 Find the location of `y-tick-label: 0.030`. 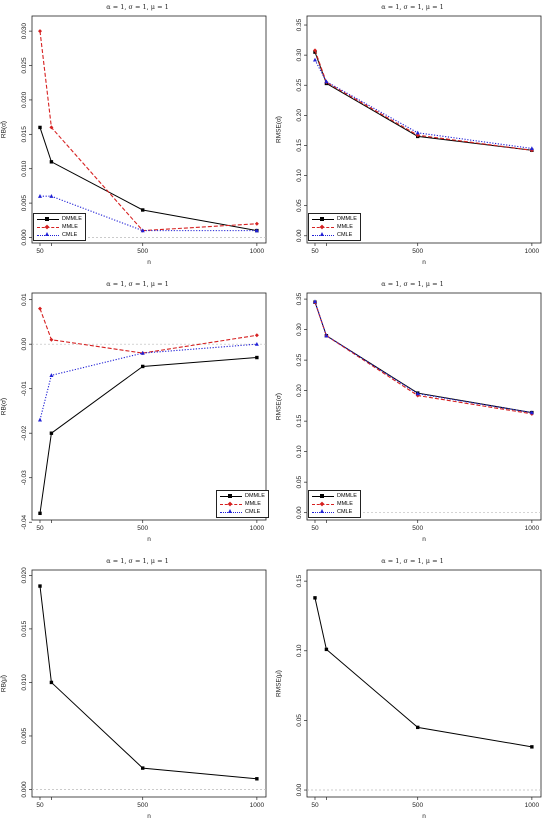

y-tick-label: 0.030 is located at coordinates (24, 31).